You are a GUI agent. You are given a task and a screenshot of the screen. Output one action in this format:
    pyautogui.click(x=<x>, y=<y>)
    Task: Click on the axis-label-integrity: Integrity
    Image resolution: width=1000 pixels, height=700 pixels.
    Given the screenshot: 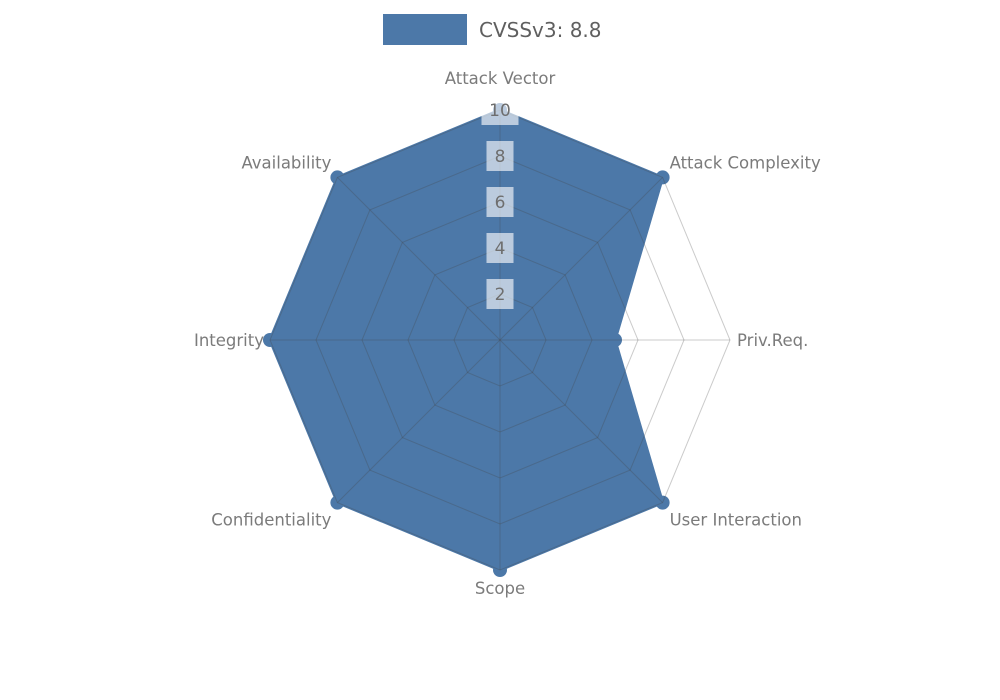 What is the action you would take?
    pyautogui.click(x=229, y=340)
    